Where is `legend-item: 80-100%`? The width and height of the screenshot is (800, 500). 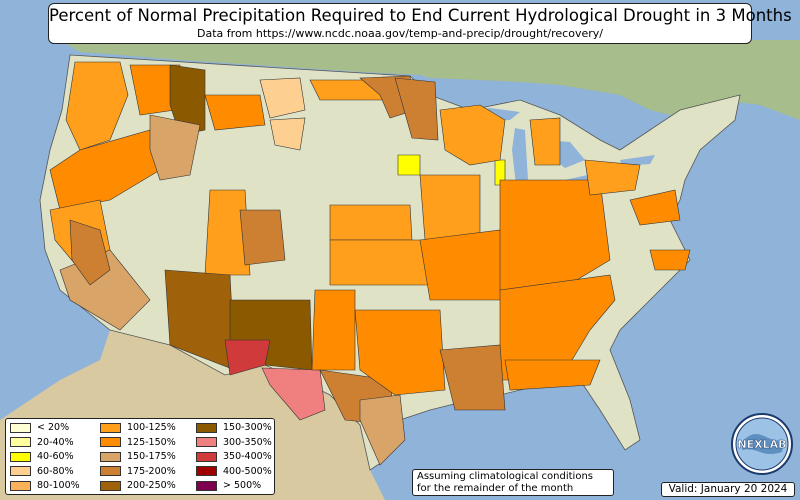
legend-item: 80-100% is located at coordinates (45, 485).